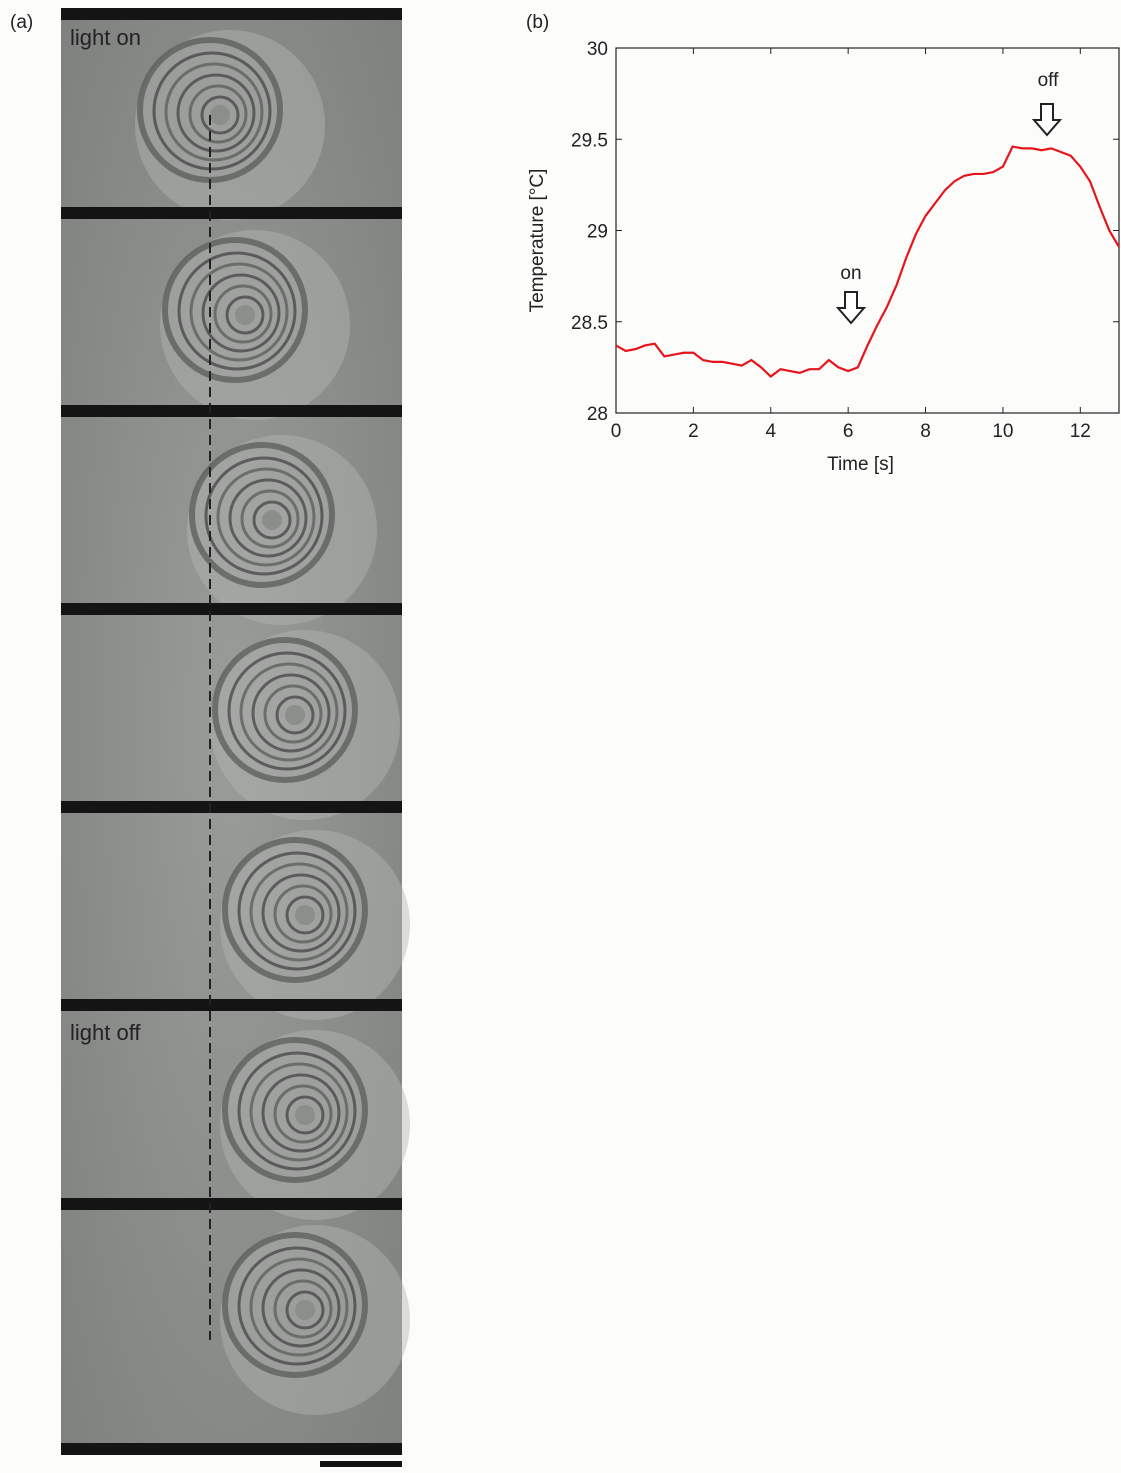 This screenshot has width=1121, height=1473. What do you see at coordinates (597, 49) in the screenshot?
I see `y-tick-label: 30` at bounding box center [597, 49].